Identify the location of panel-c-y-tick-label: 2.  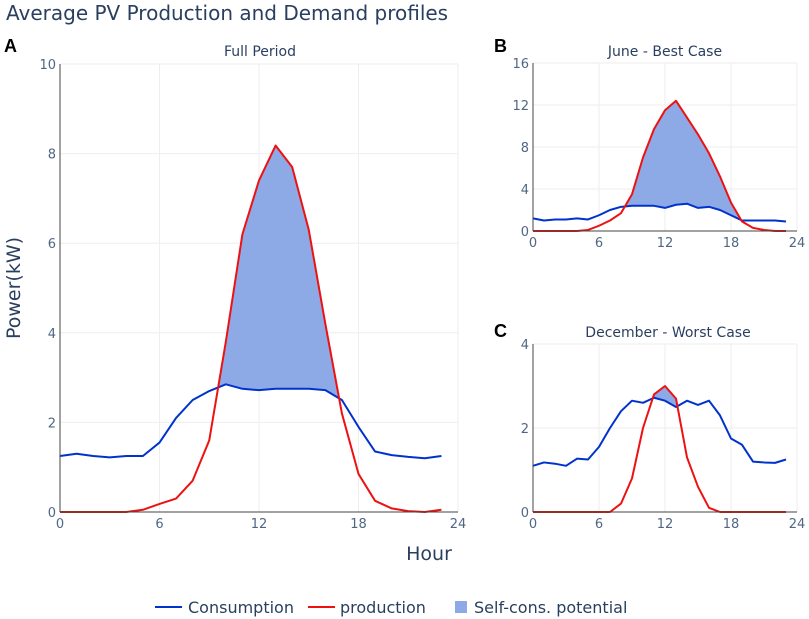
(525, 429).